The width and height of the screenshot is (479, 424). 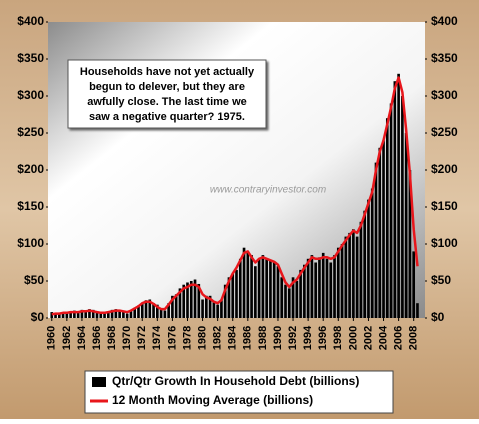 I want to click on watermark: www.contraryinvestor.com, so click(x=268, y=190).